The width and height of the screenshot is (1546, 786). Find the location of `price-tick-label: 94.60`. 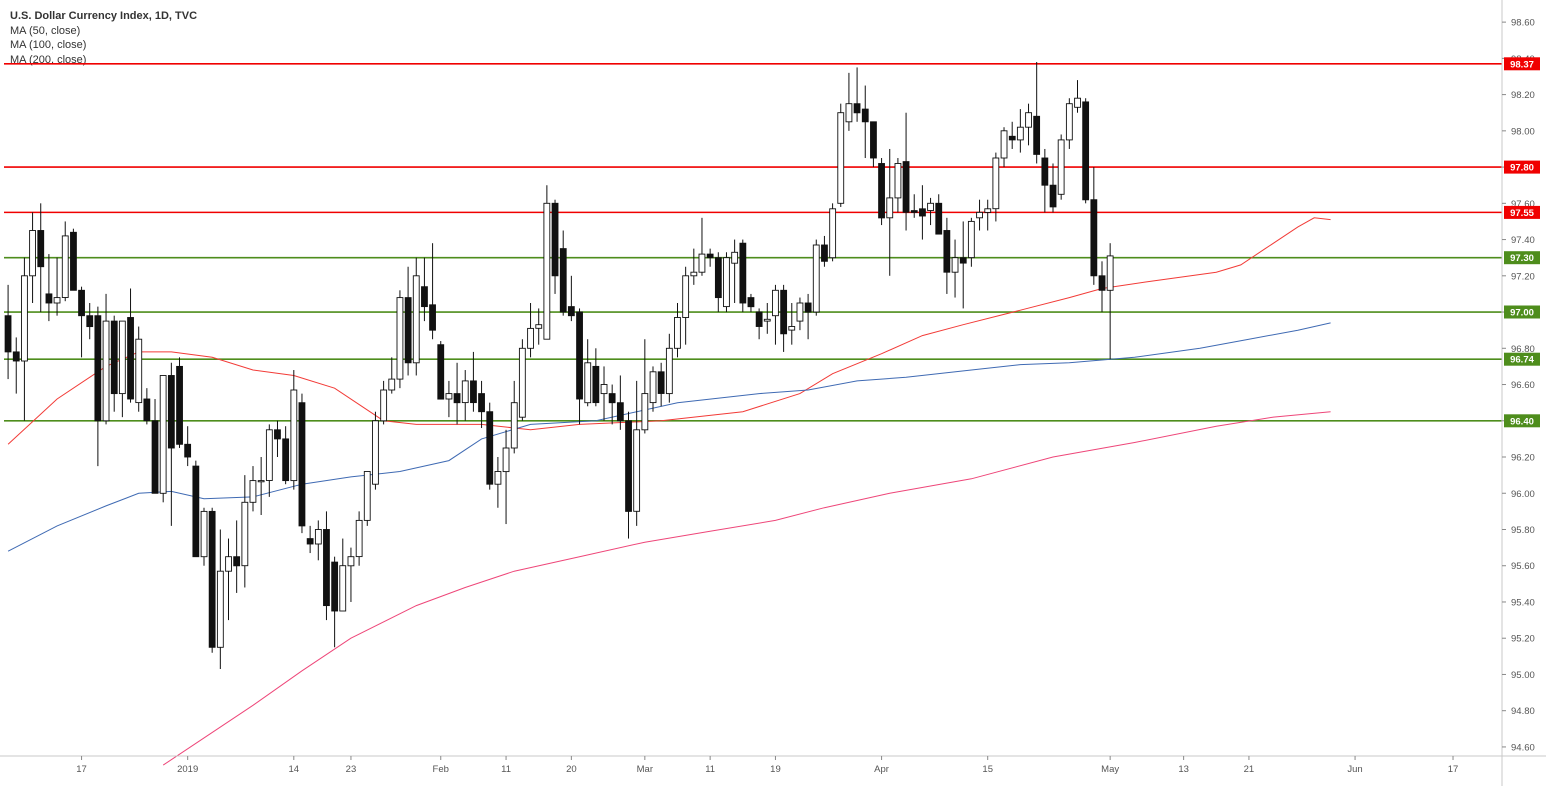

price-tick-label: 94.60 is located at coordinates (1523, 747).